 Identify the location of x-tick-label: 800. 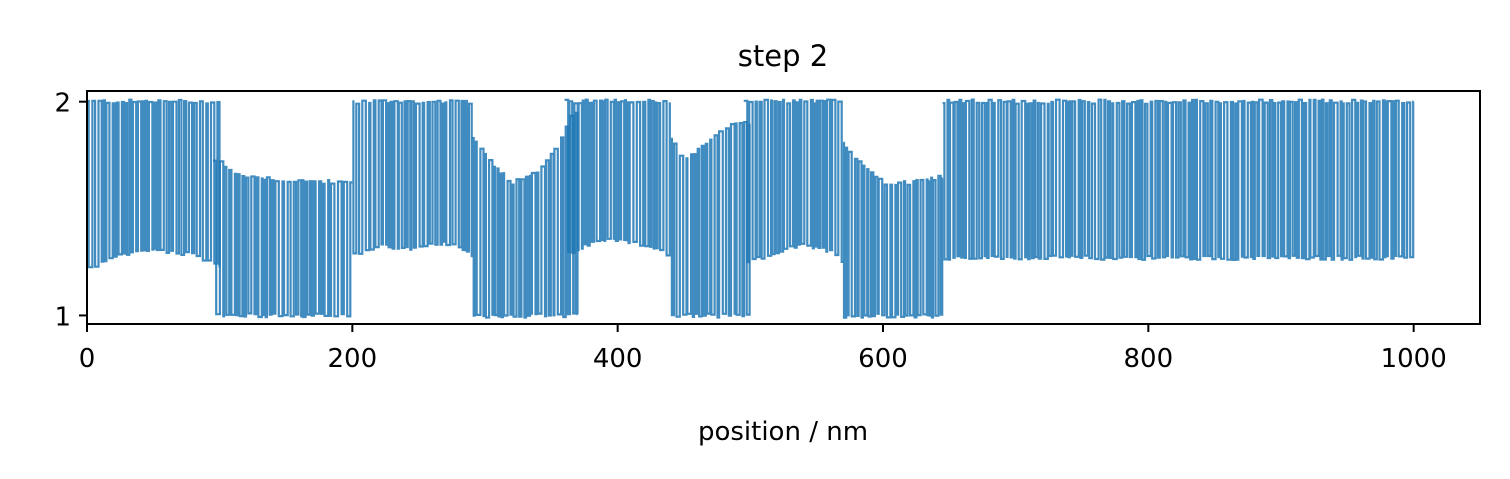
(1149, 359).